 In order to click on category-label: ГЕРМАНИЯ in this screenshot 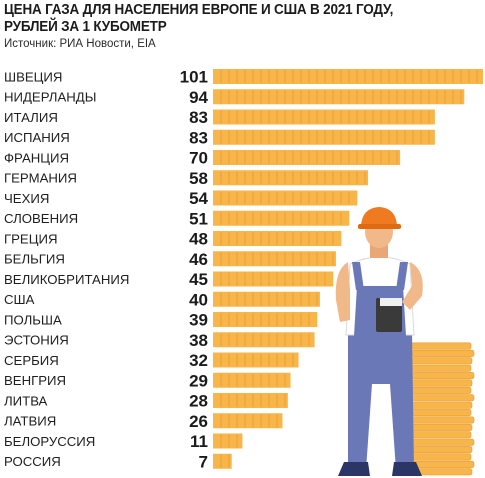, I will do `click(40, 178)`.